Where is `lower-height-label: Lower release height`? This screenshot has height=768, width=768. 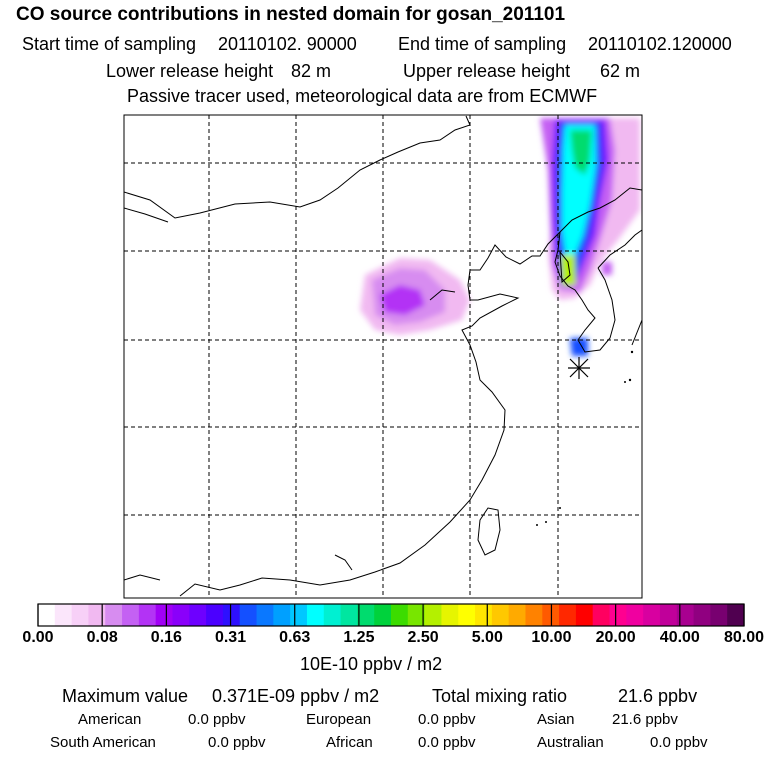
lower-height-label: Lower release height is located at coordinates (190, 71).